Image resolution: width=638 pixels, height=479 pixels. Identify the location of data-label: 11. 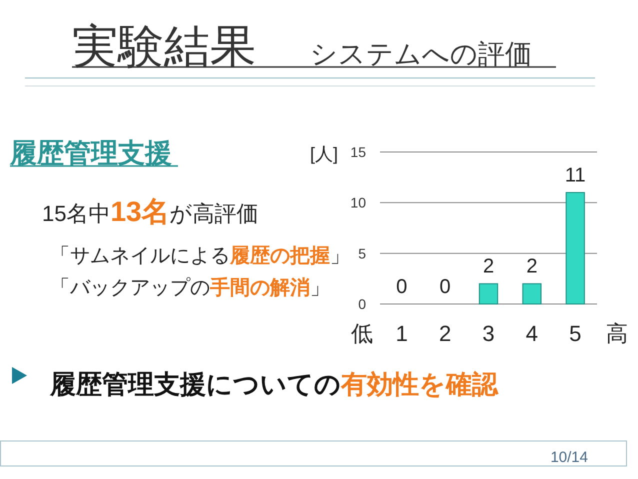
(575, 175).